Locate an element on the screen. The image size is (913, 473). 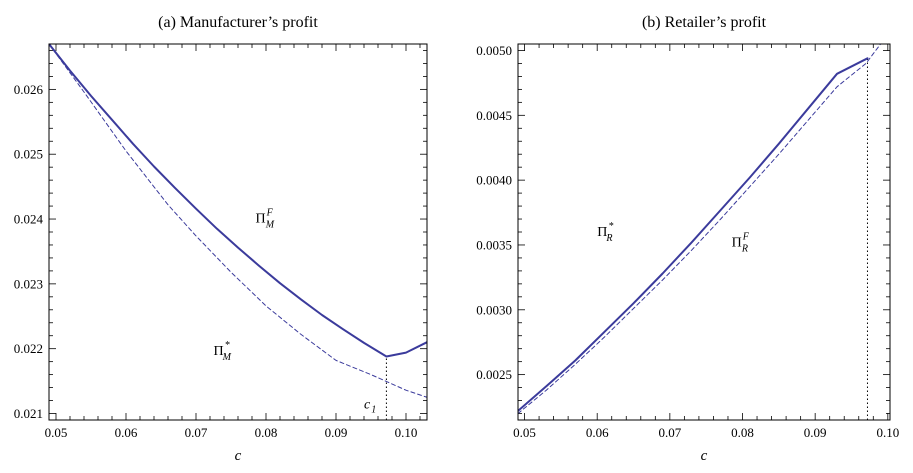
curve-annotation: ΠF M is located at coordinates (265, 218).